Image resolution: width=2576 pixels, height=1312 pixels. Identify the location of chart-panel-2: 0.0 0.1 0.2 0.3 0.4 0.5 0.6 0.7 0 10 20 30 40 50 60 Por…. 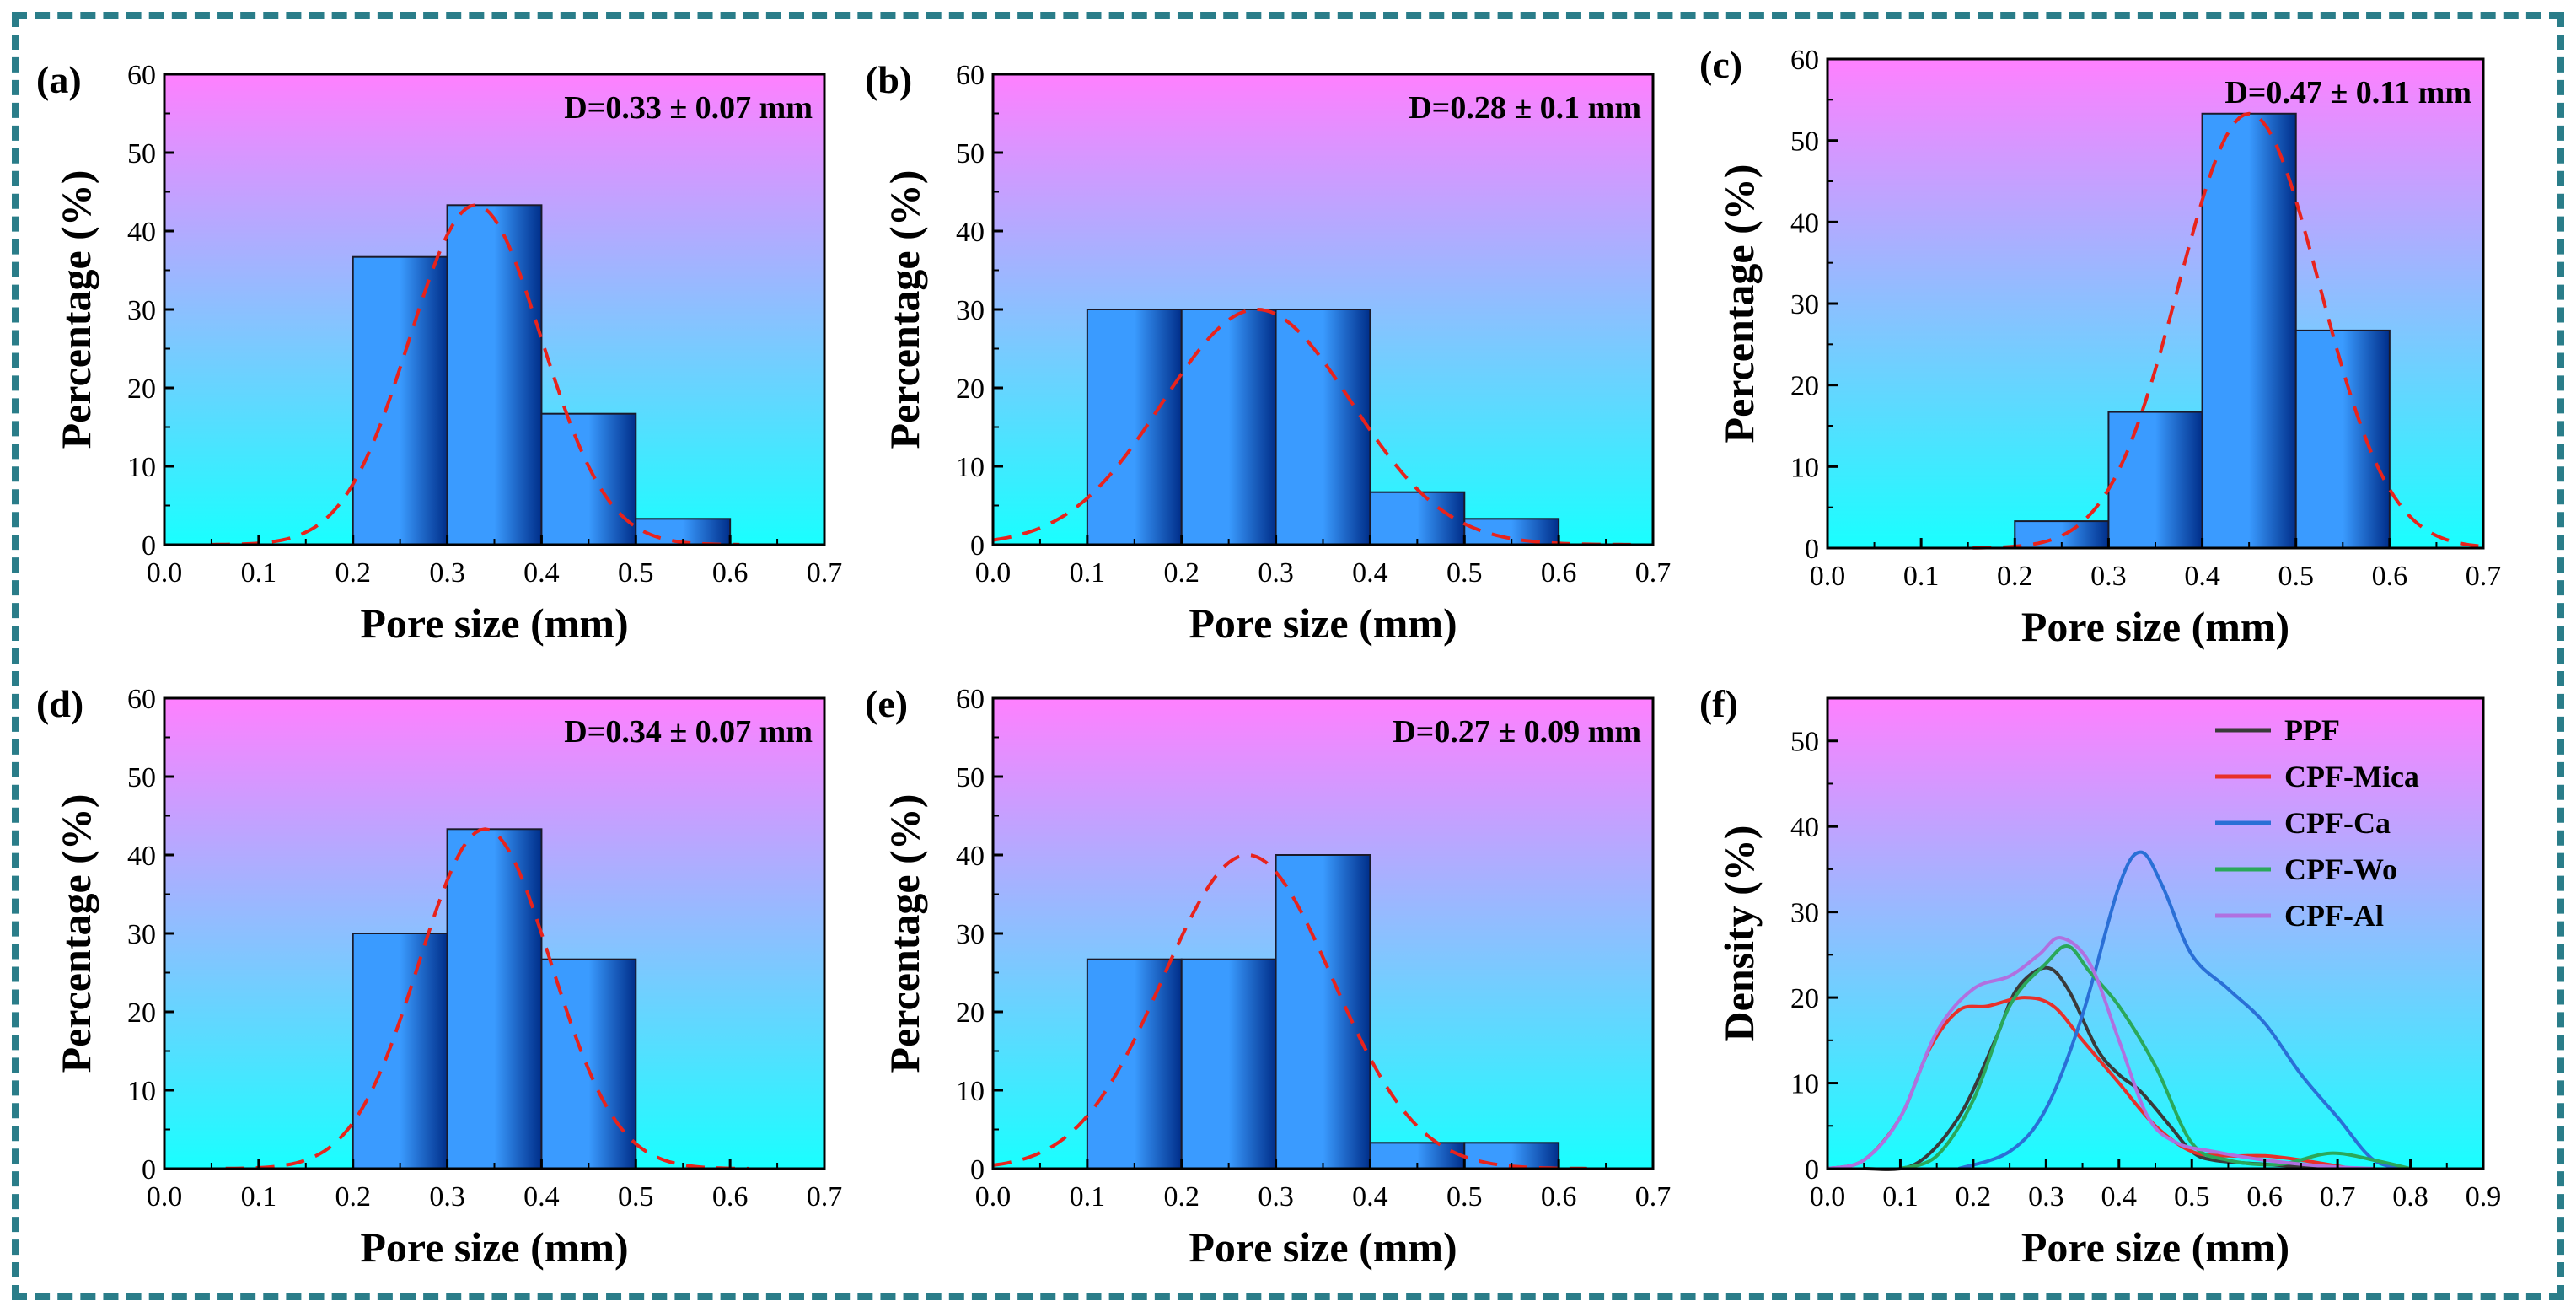
(1268, 352).